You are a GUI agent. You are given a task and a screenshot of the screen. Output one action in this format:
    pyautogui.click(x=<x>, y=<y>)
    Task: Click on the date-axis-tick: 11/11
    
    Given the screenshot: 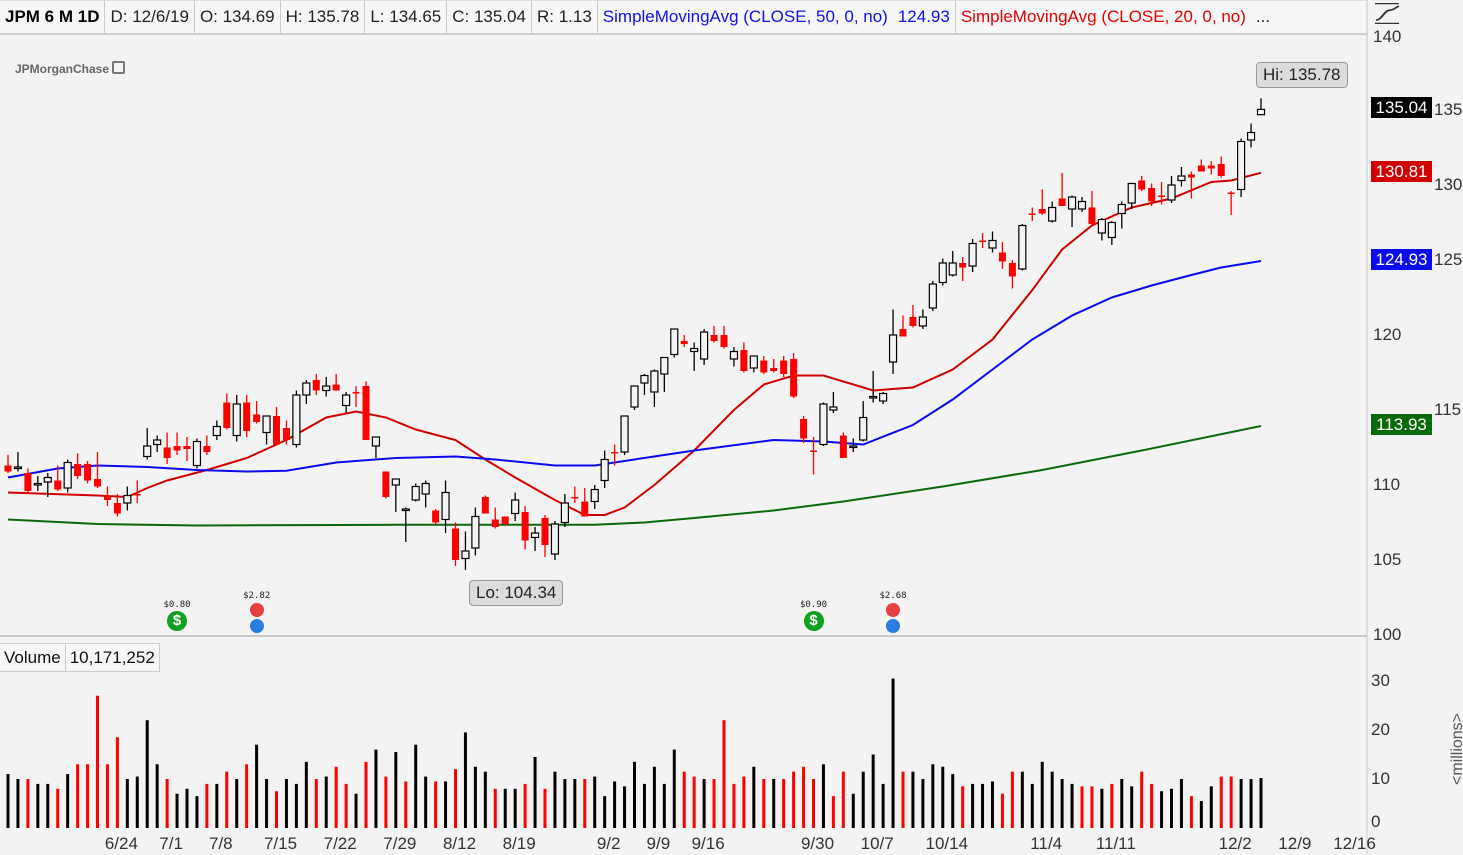 What is the action you would take?
    pyautogui.click(x=1115, y=843)
    